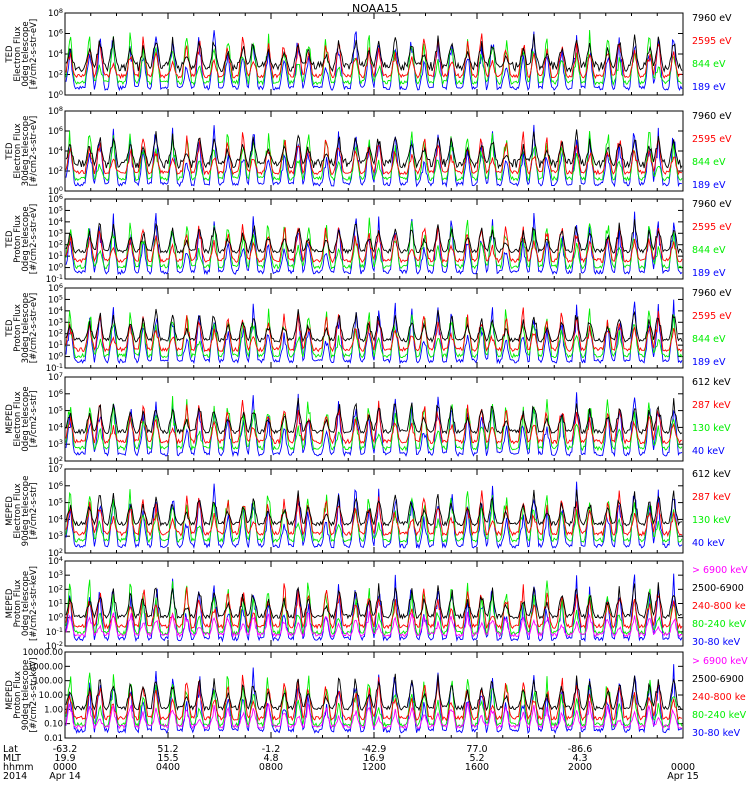  Describe the element at coordinates (711, 382) in the screenshot. I see `legend-entry: 612 keV` at that location.